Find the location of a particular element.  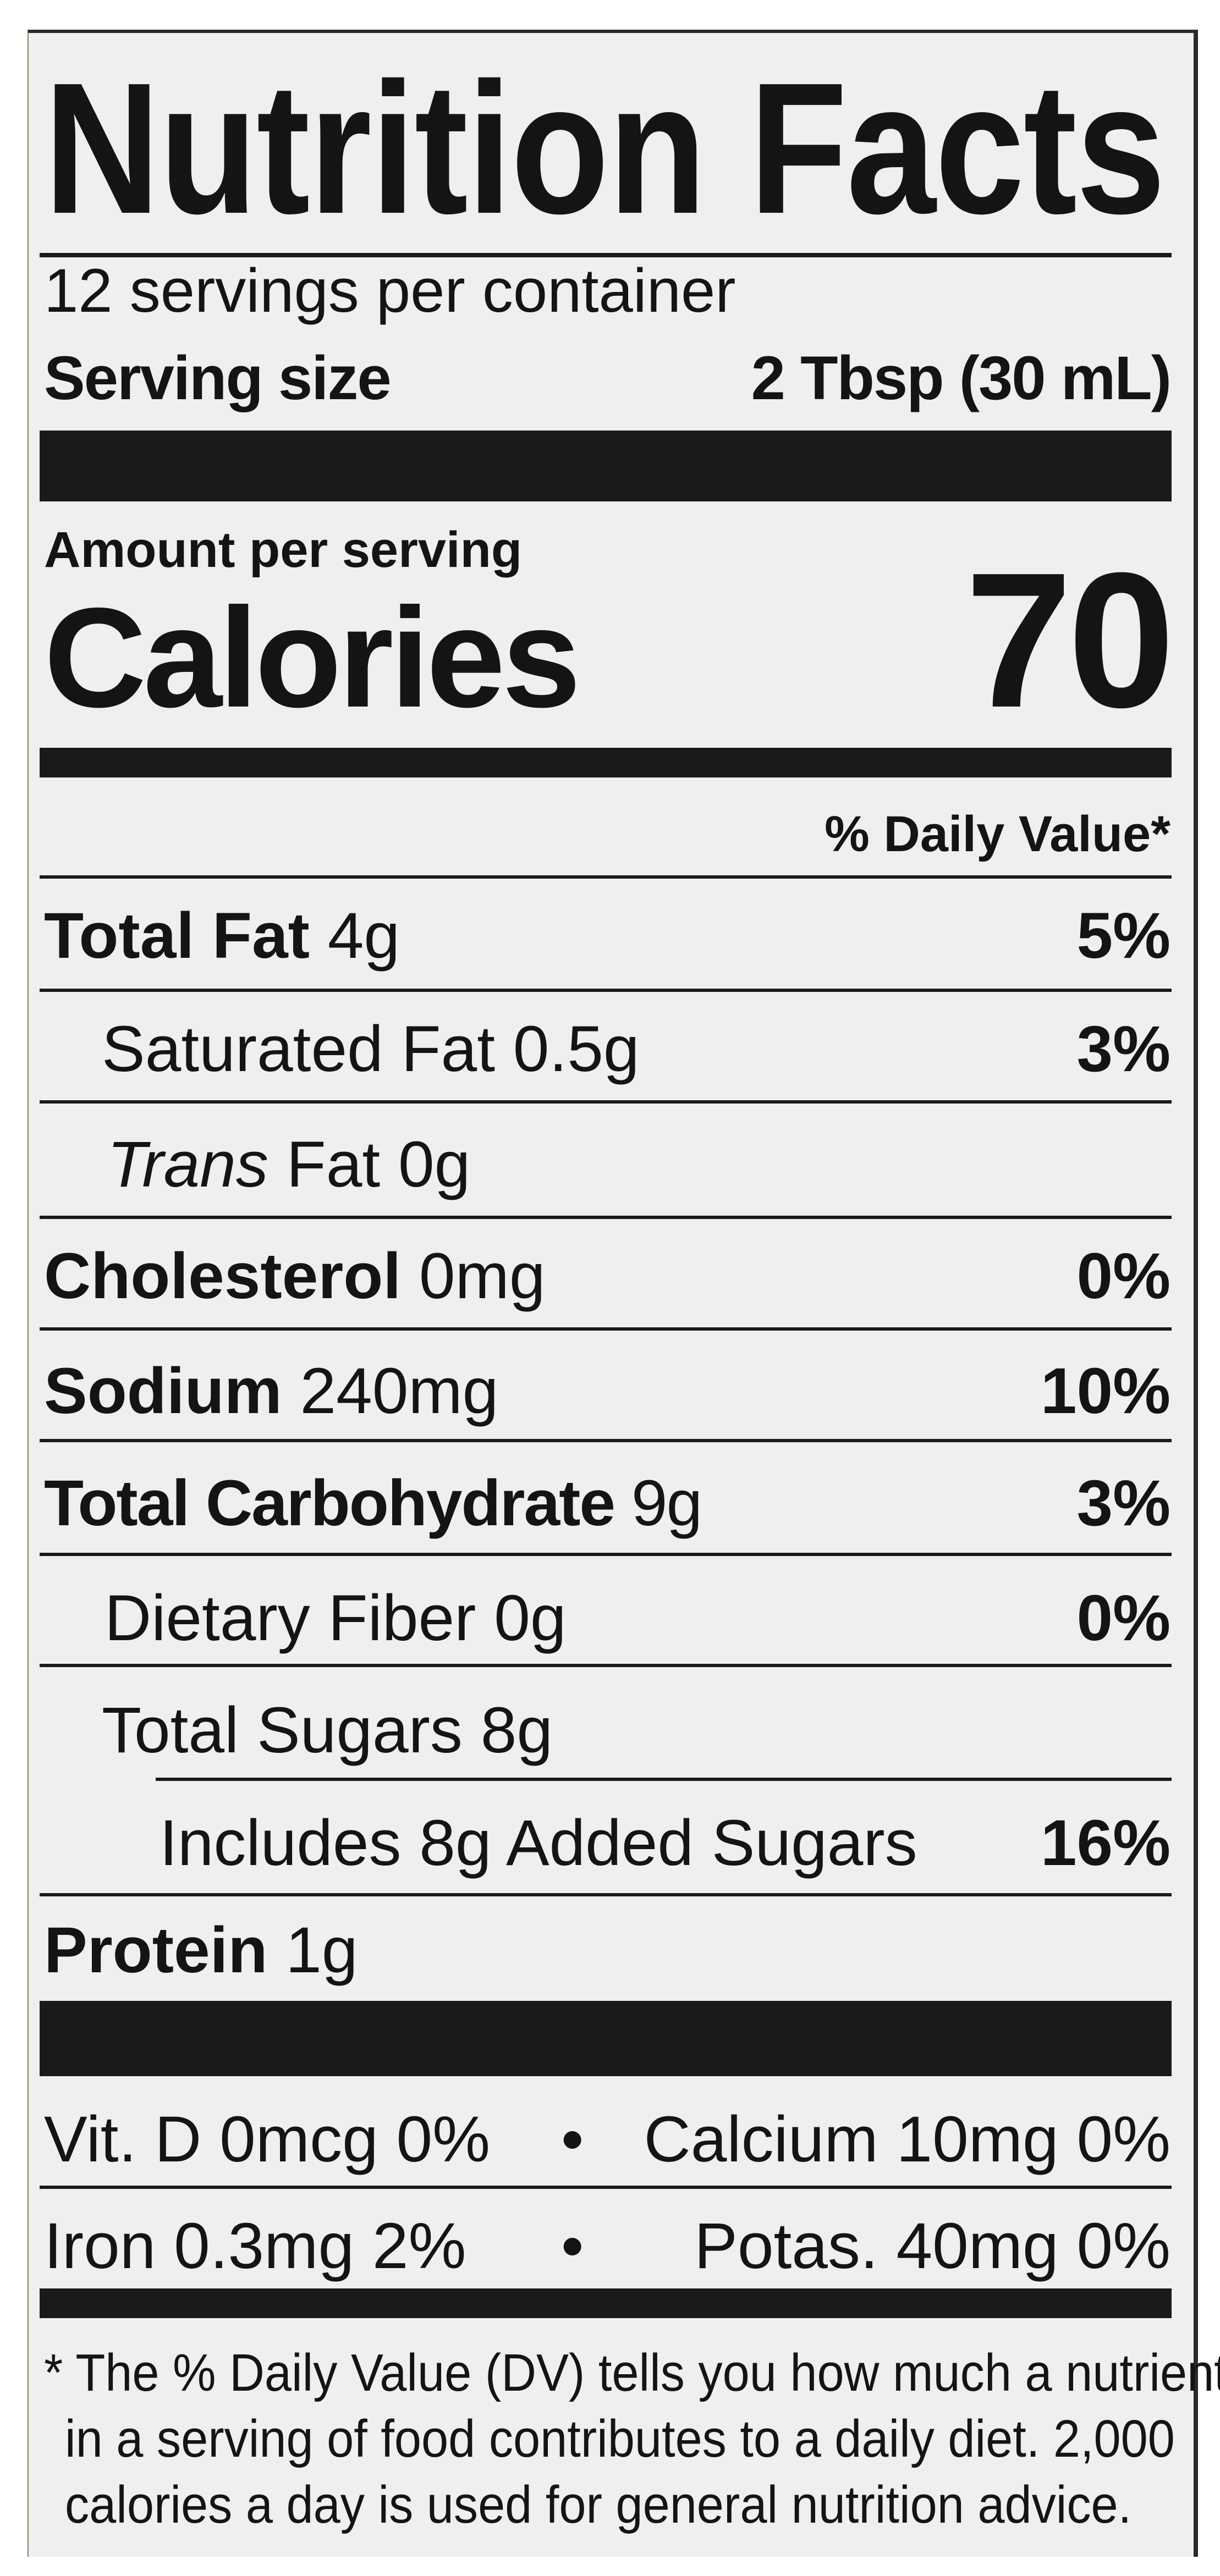

vitamin-d: Vit. D 0mcg 0% is located at coordinates (267, 2139).